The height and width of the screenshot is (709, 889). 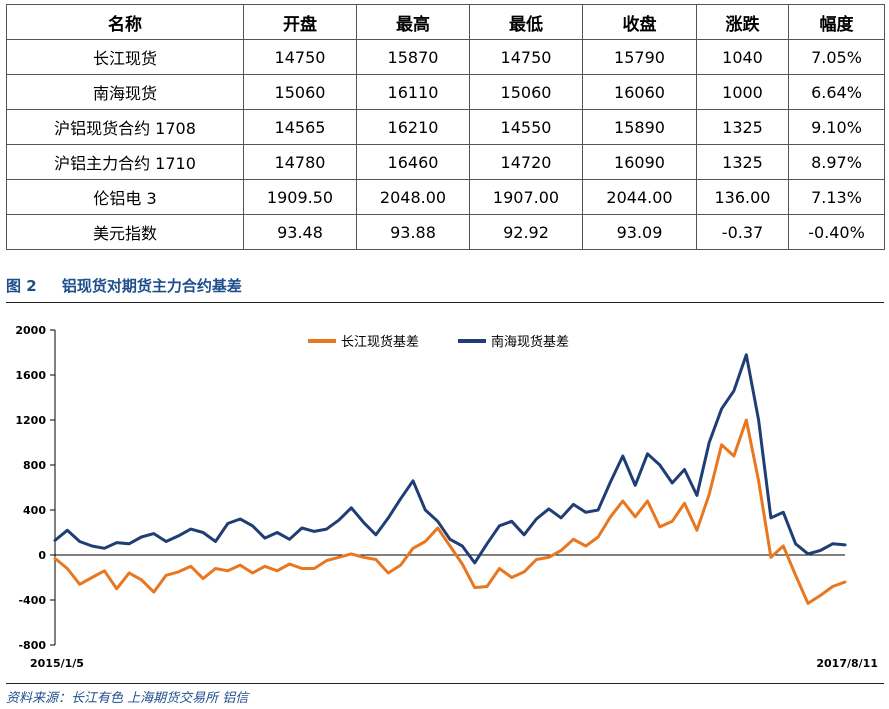 What do you see at coordinates (125, 22) in the screenshot?
I see `header-name: 名称` at bounding box center [125, 22].